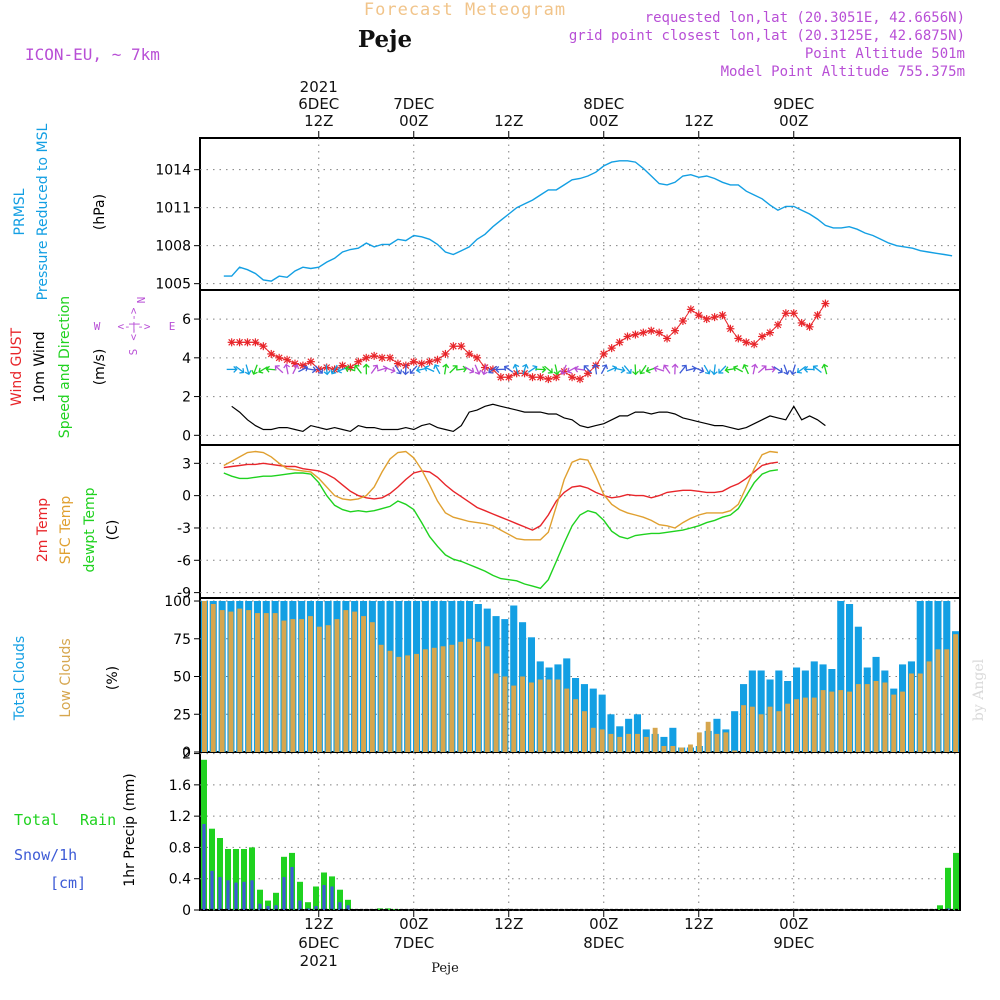 This screenshot has width=1000, height=1000. I want to click on clouds-unit: (%), so click(113, 678).